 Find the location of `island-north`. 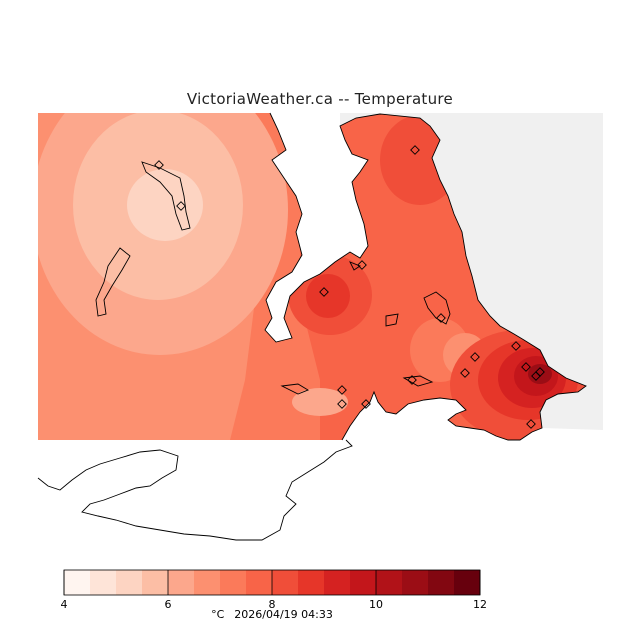

island-north is located at coordinates (166, 196).